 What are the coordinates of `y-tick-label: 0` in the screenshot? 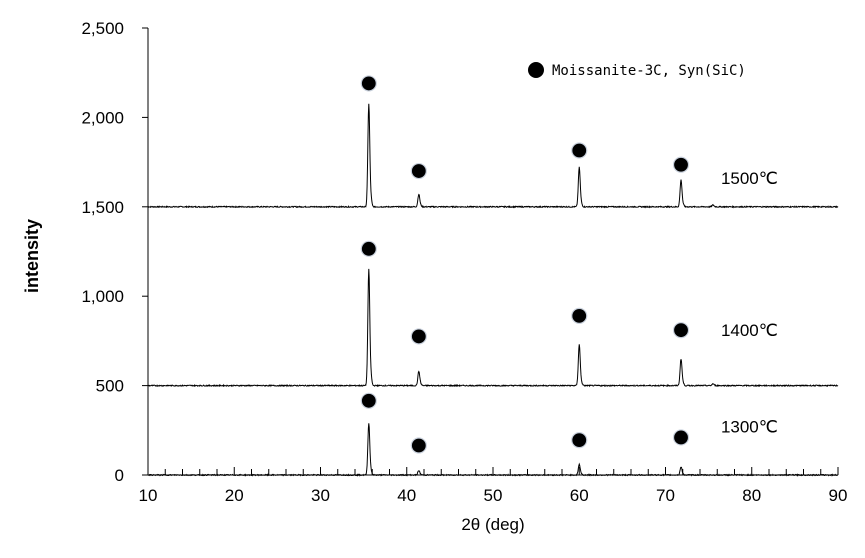 It's located at (119, 475).